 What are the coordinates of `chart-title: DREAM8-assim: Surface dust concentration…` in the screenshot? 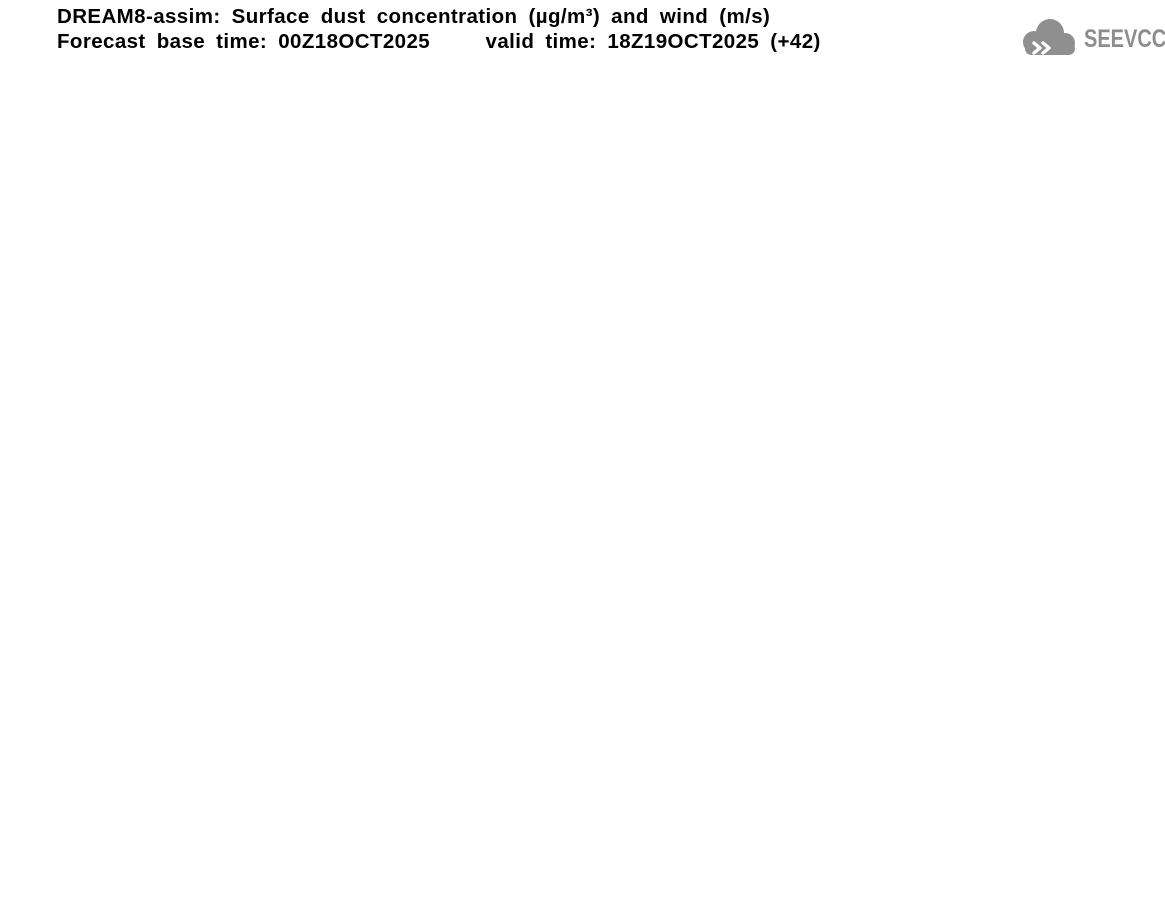 It's located at (414, 16).